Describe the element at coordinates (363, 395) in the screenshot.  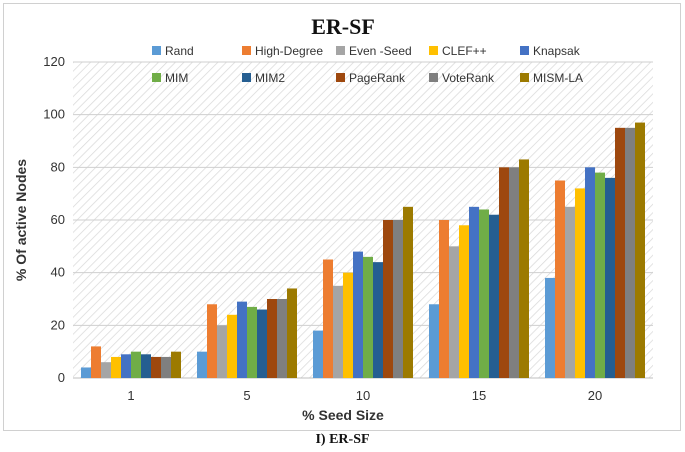
I see `x-tick-label: 10` at that location.